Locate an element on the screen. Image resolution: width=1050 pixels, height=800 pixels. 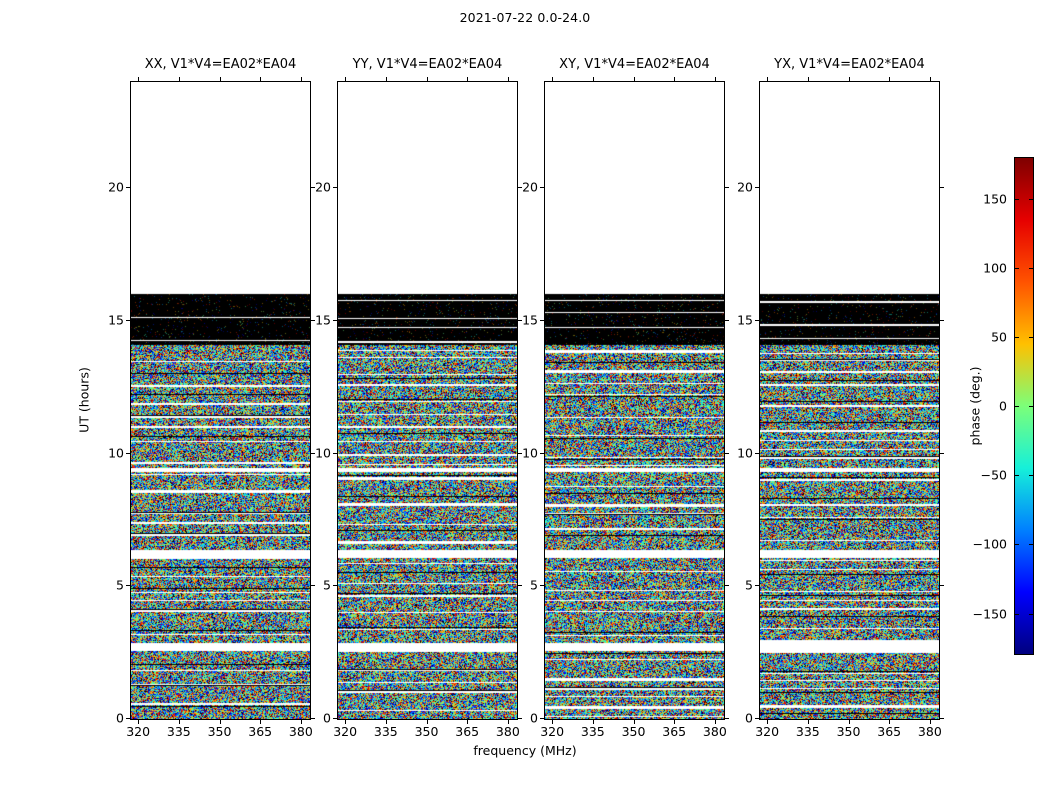
colorbar-tick-label: 0 is located at coordinates (1003, 406).